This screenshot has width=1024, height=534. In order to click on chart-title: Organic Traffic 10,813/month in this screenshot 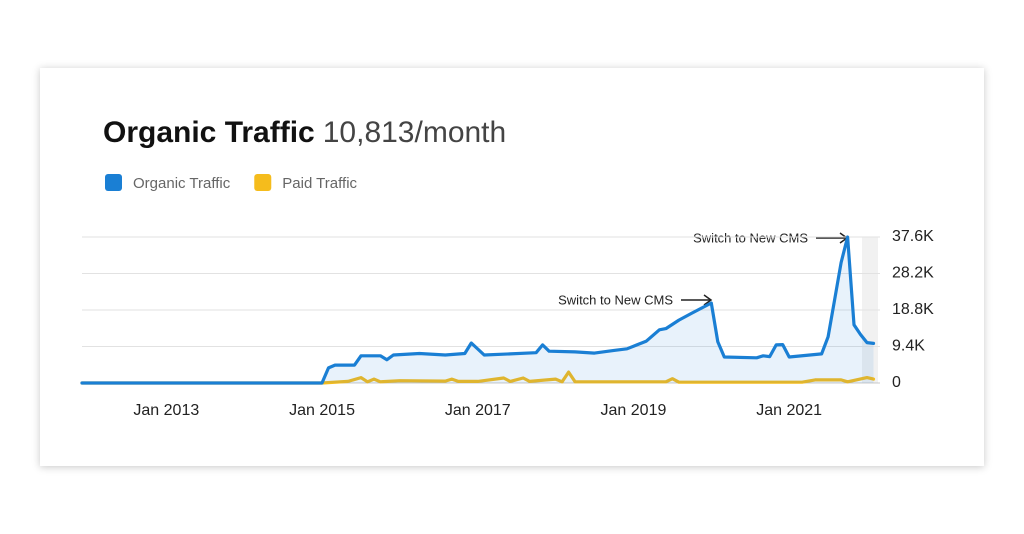, I will do `click(304, 132)`.